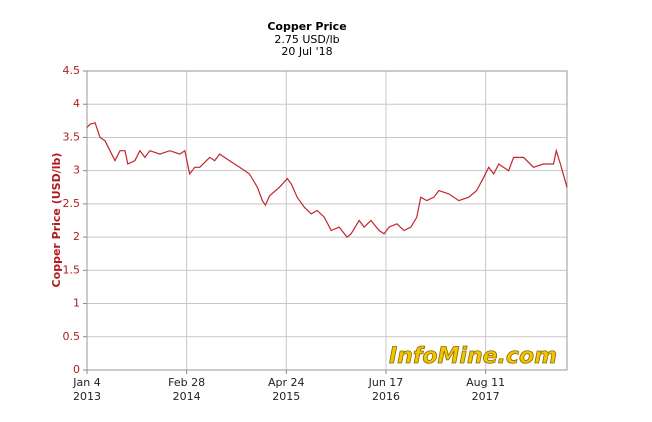 Image resolution: width=652 pixels, height=422 pixels. What do you see at coordinates (187, 396) in the screenshot?
I see `x-tick-label: 2014` at bounding box center [187, 396].